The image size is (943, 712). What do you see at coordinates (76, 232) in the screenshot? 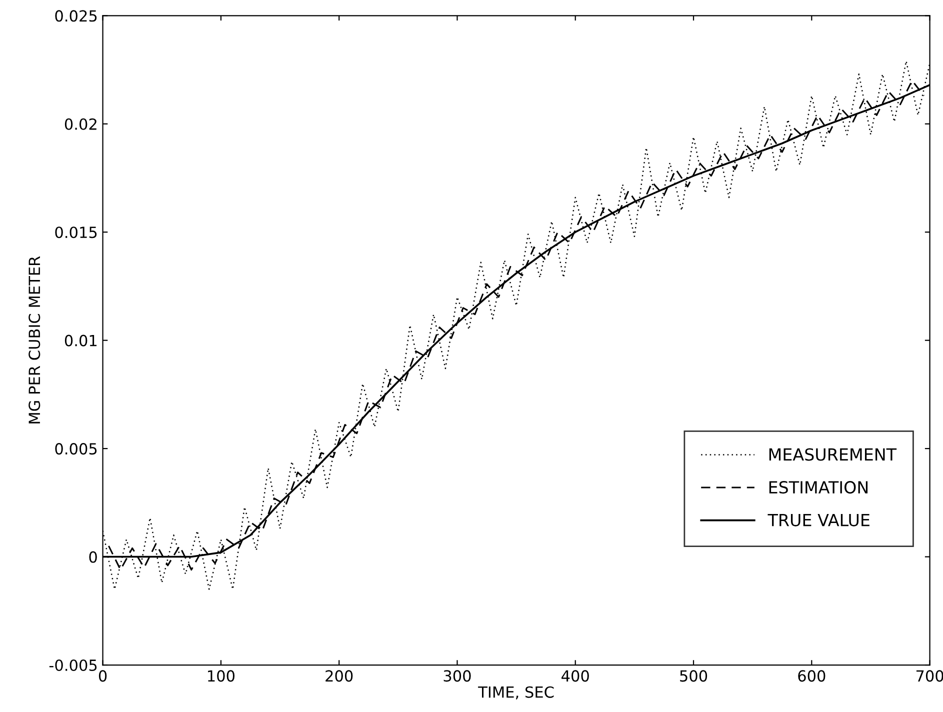
I see `y-tick-label: 0.015` at bounding box center [76, 232].